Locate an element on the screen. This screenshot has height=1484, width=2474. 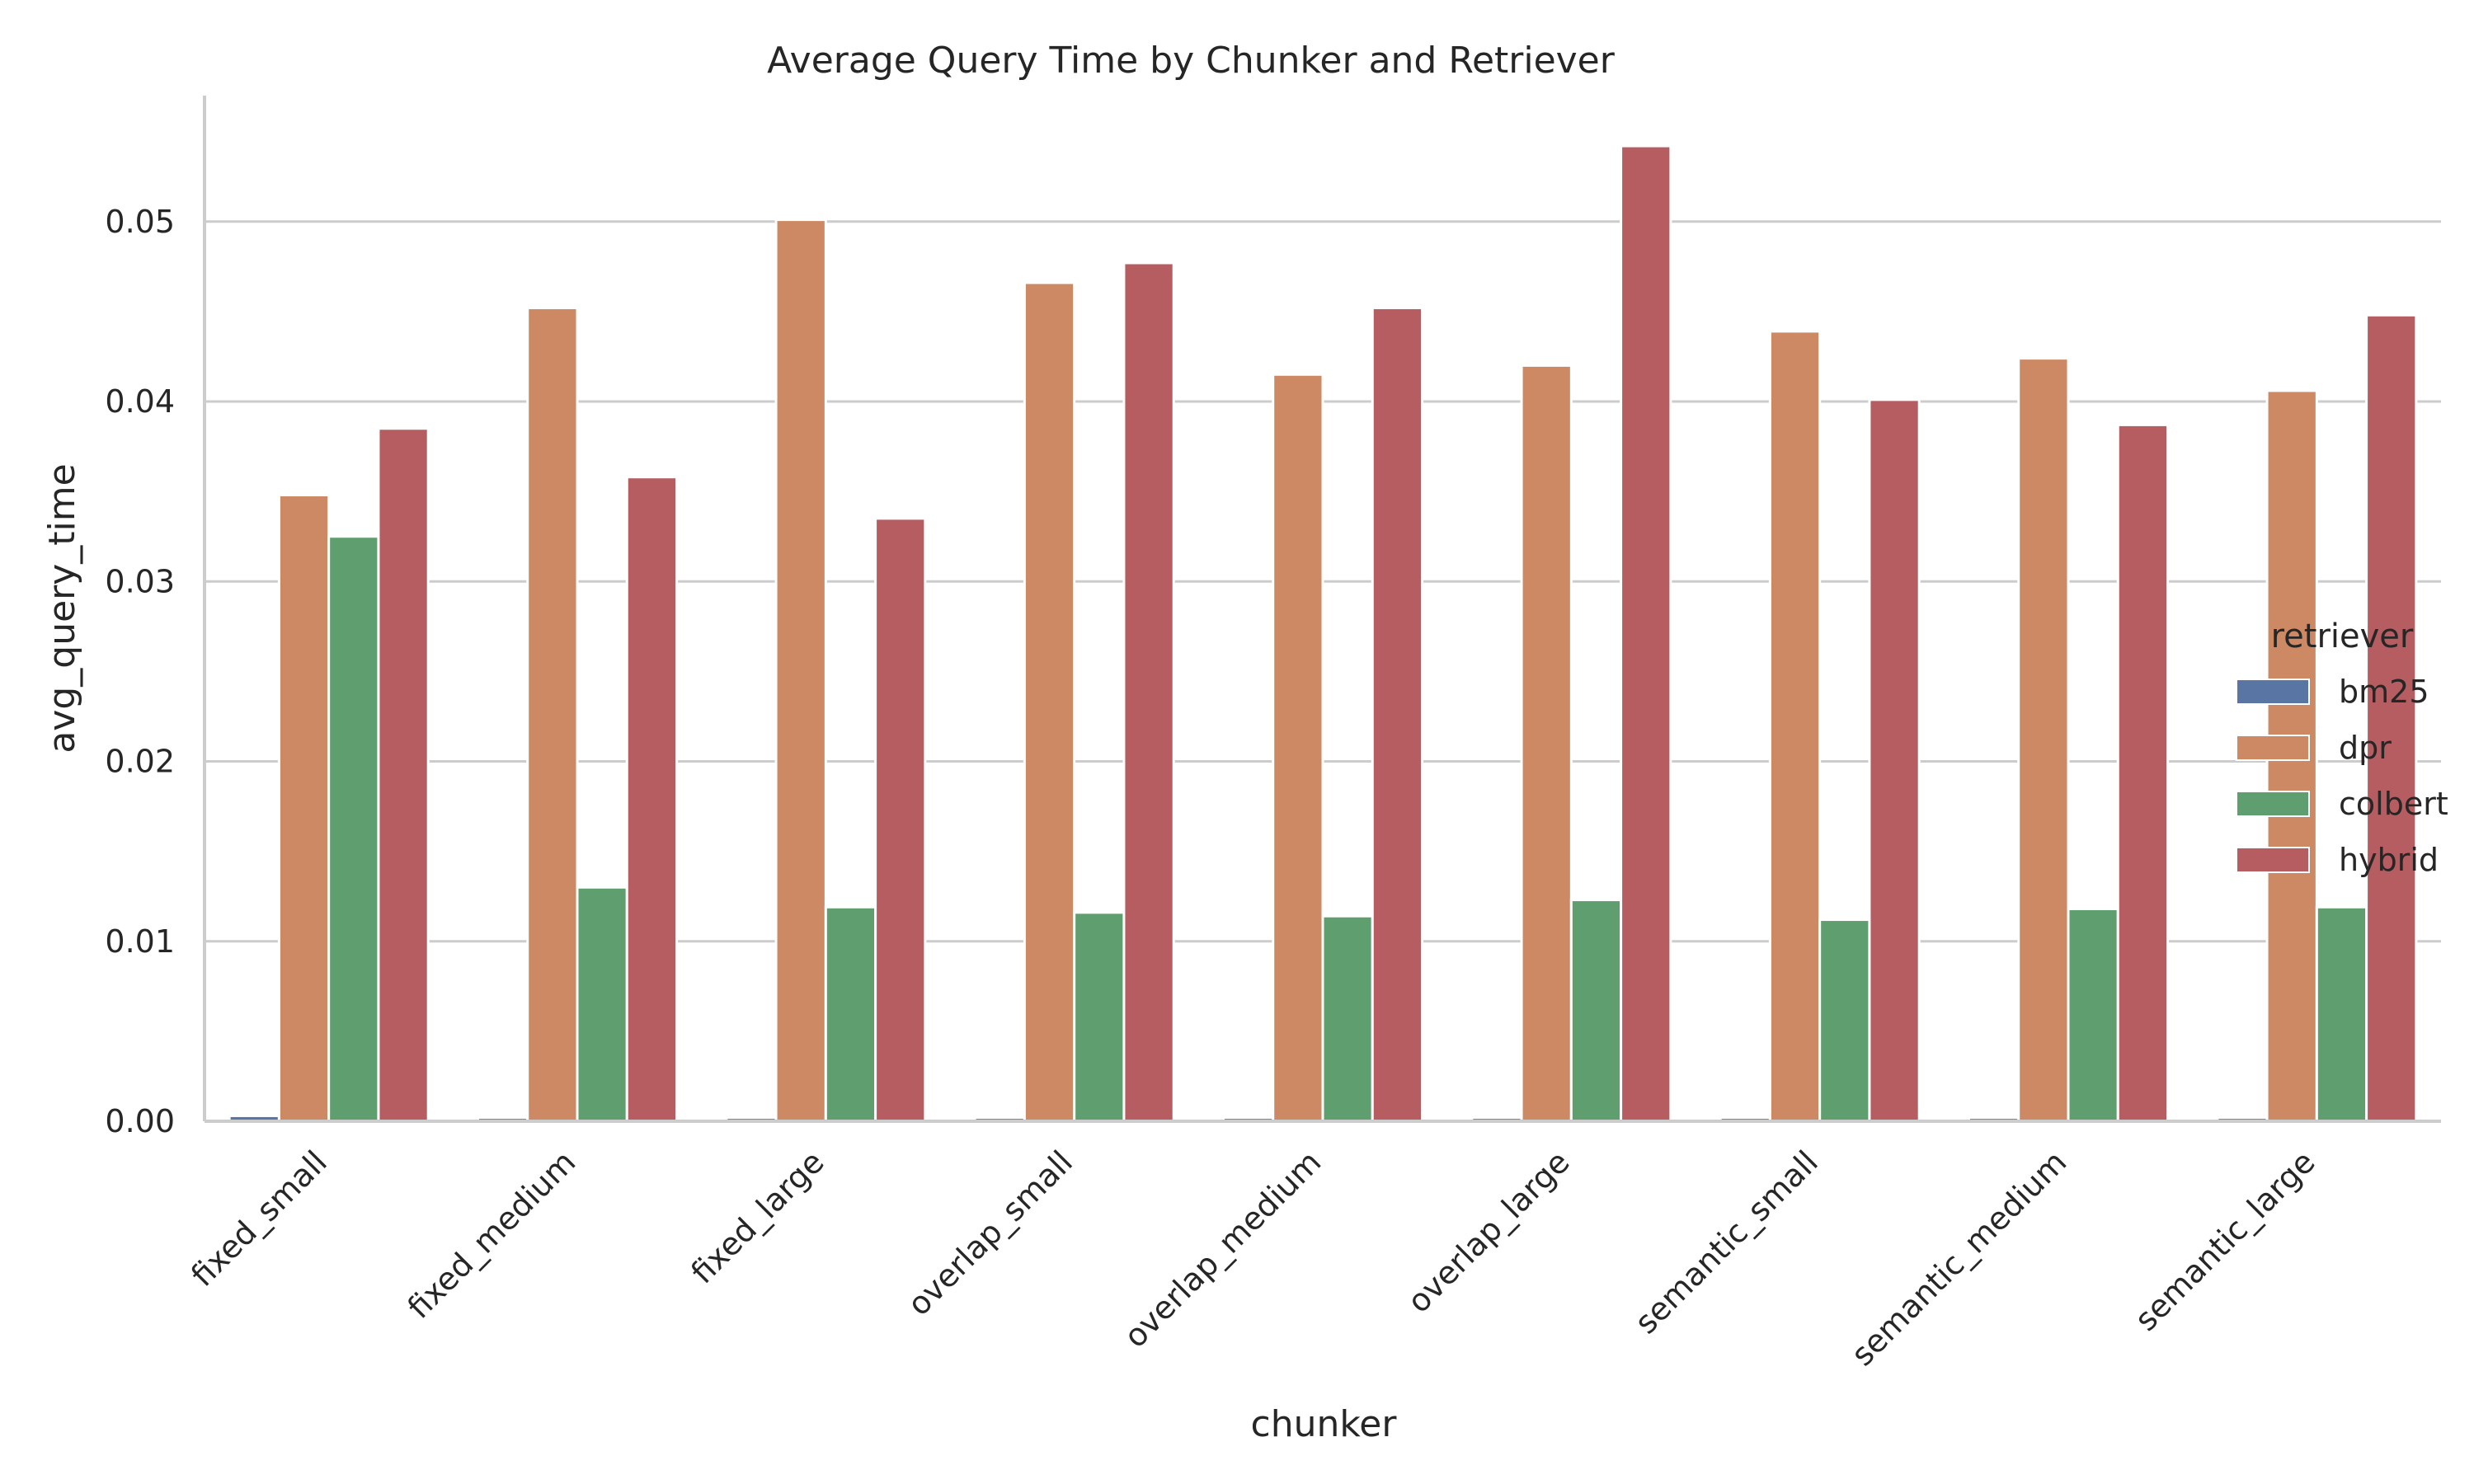
bar-hybrid-fixed_medium is located at coordinates (652, 799).